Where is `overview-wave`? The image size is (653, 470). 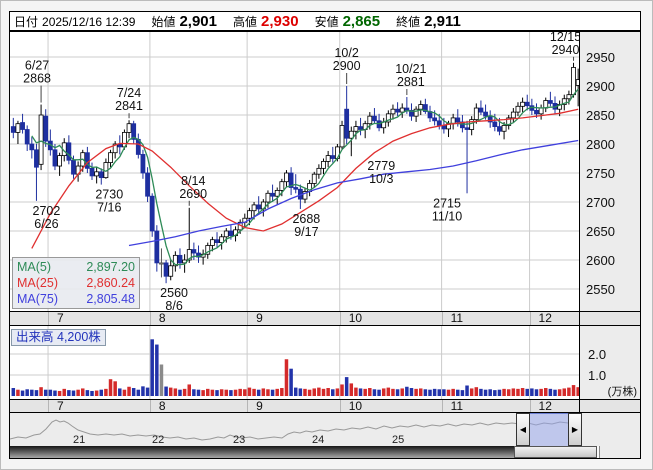 overview-wave is located at coordinates (296, 430).